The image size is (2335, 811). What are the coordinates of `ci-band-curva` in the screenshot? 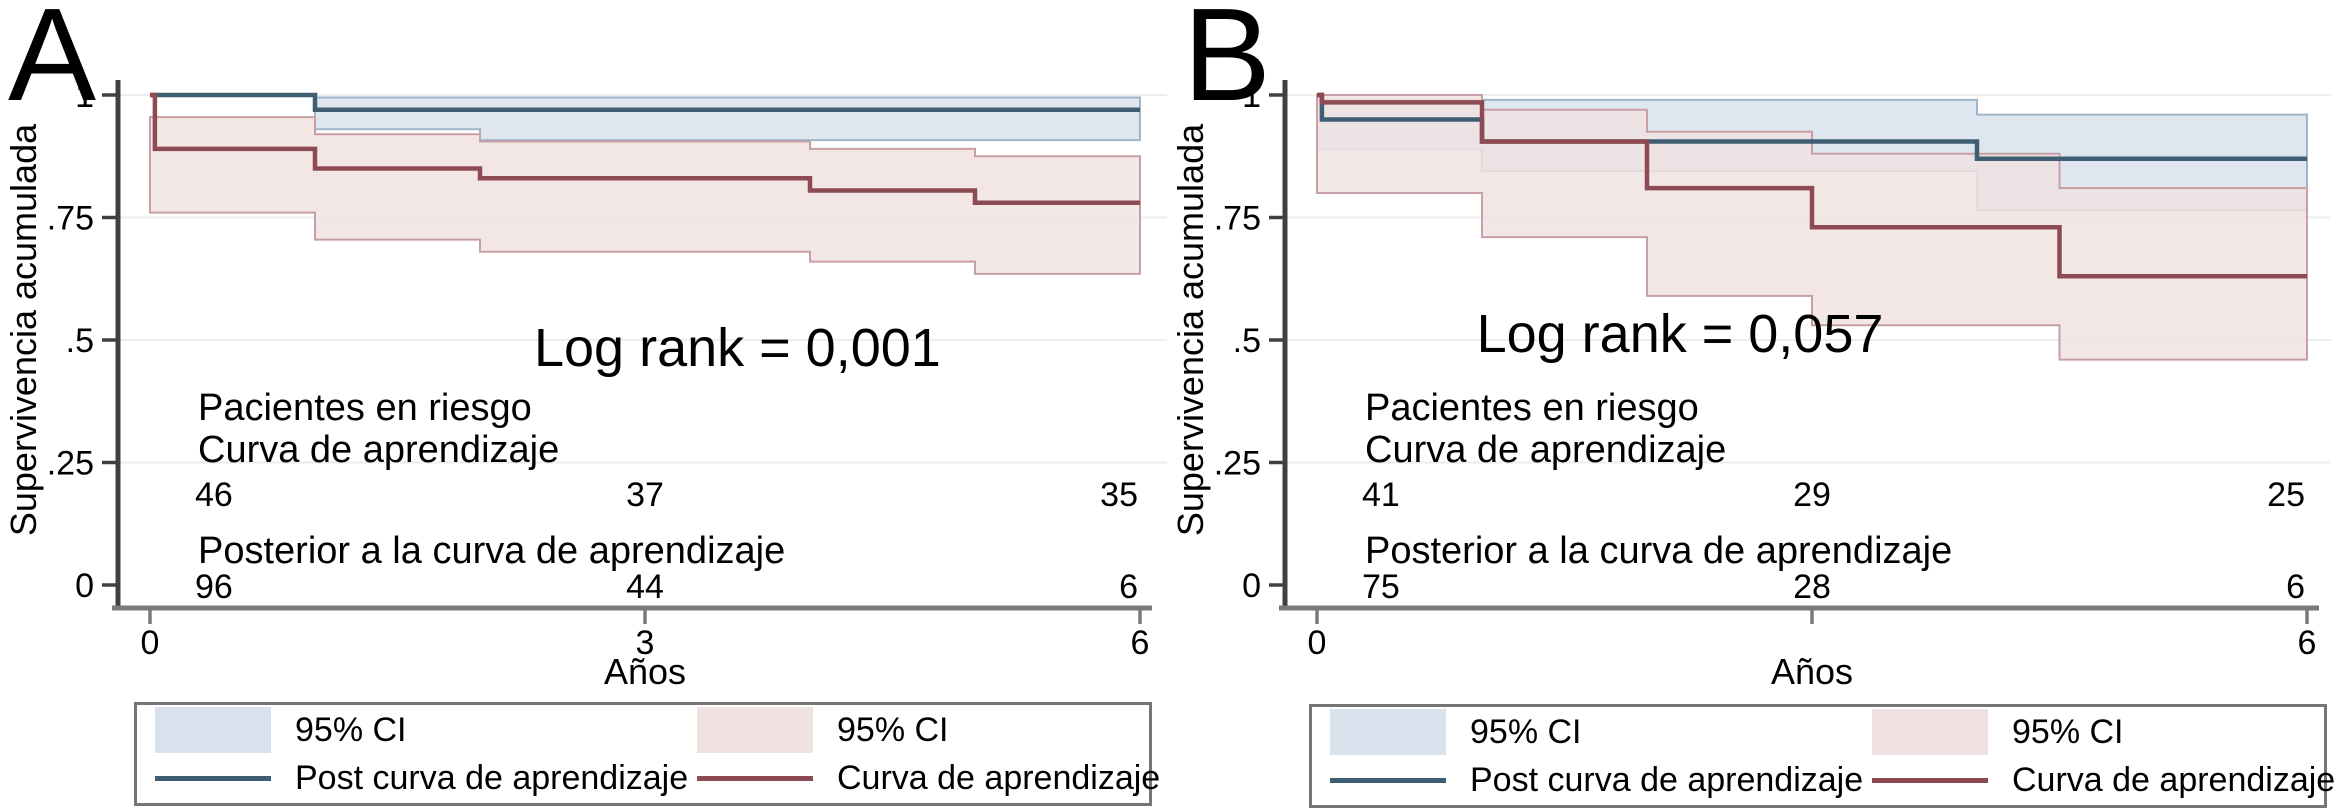 It's located at (645, 195).